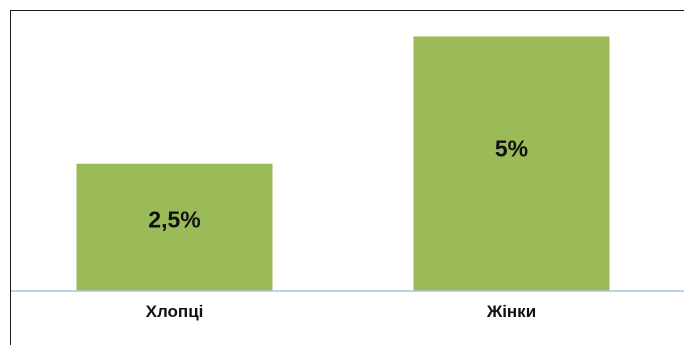 The image size is (684, 346). Describe the element at coordinates (511, 148) in the screenshot. I see `bar-value-label: 5%` at that location.